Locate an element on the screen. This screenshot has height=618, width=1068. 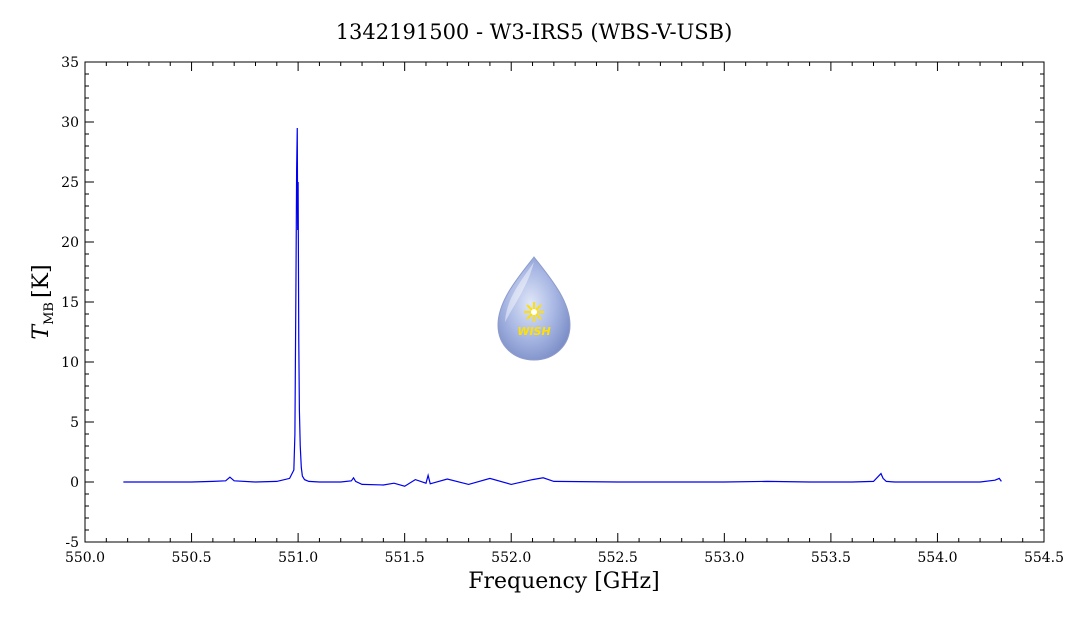
y-tick-label: 5 is located at coordinates (74, 423).